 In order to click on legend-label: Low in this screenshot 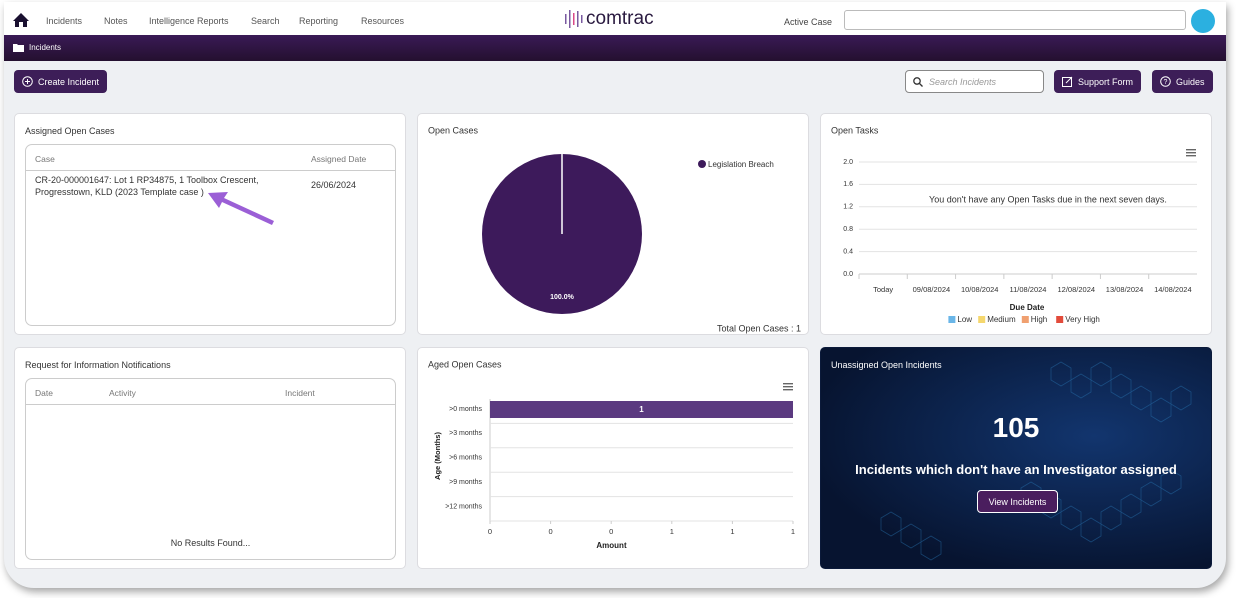, I will do `click(964, 319)`.